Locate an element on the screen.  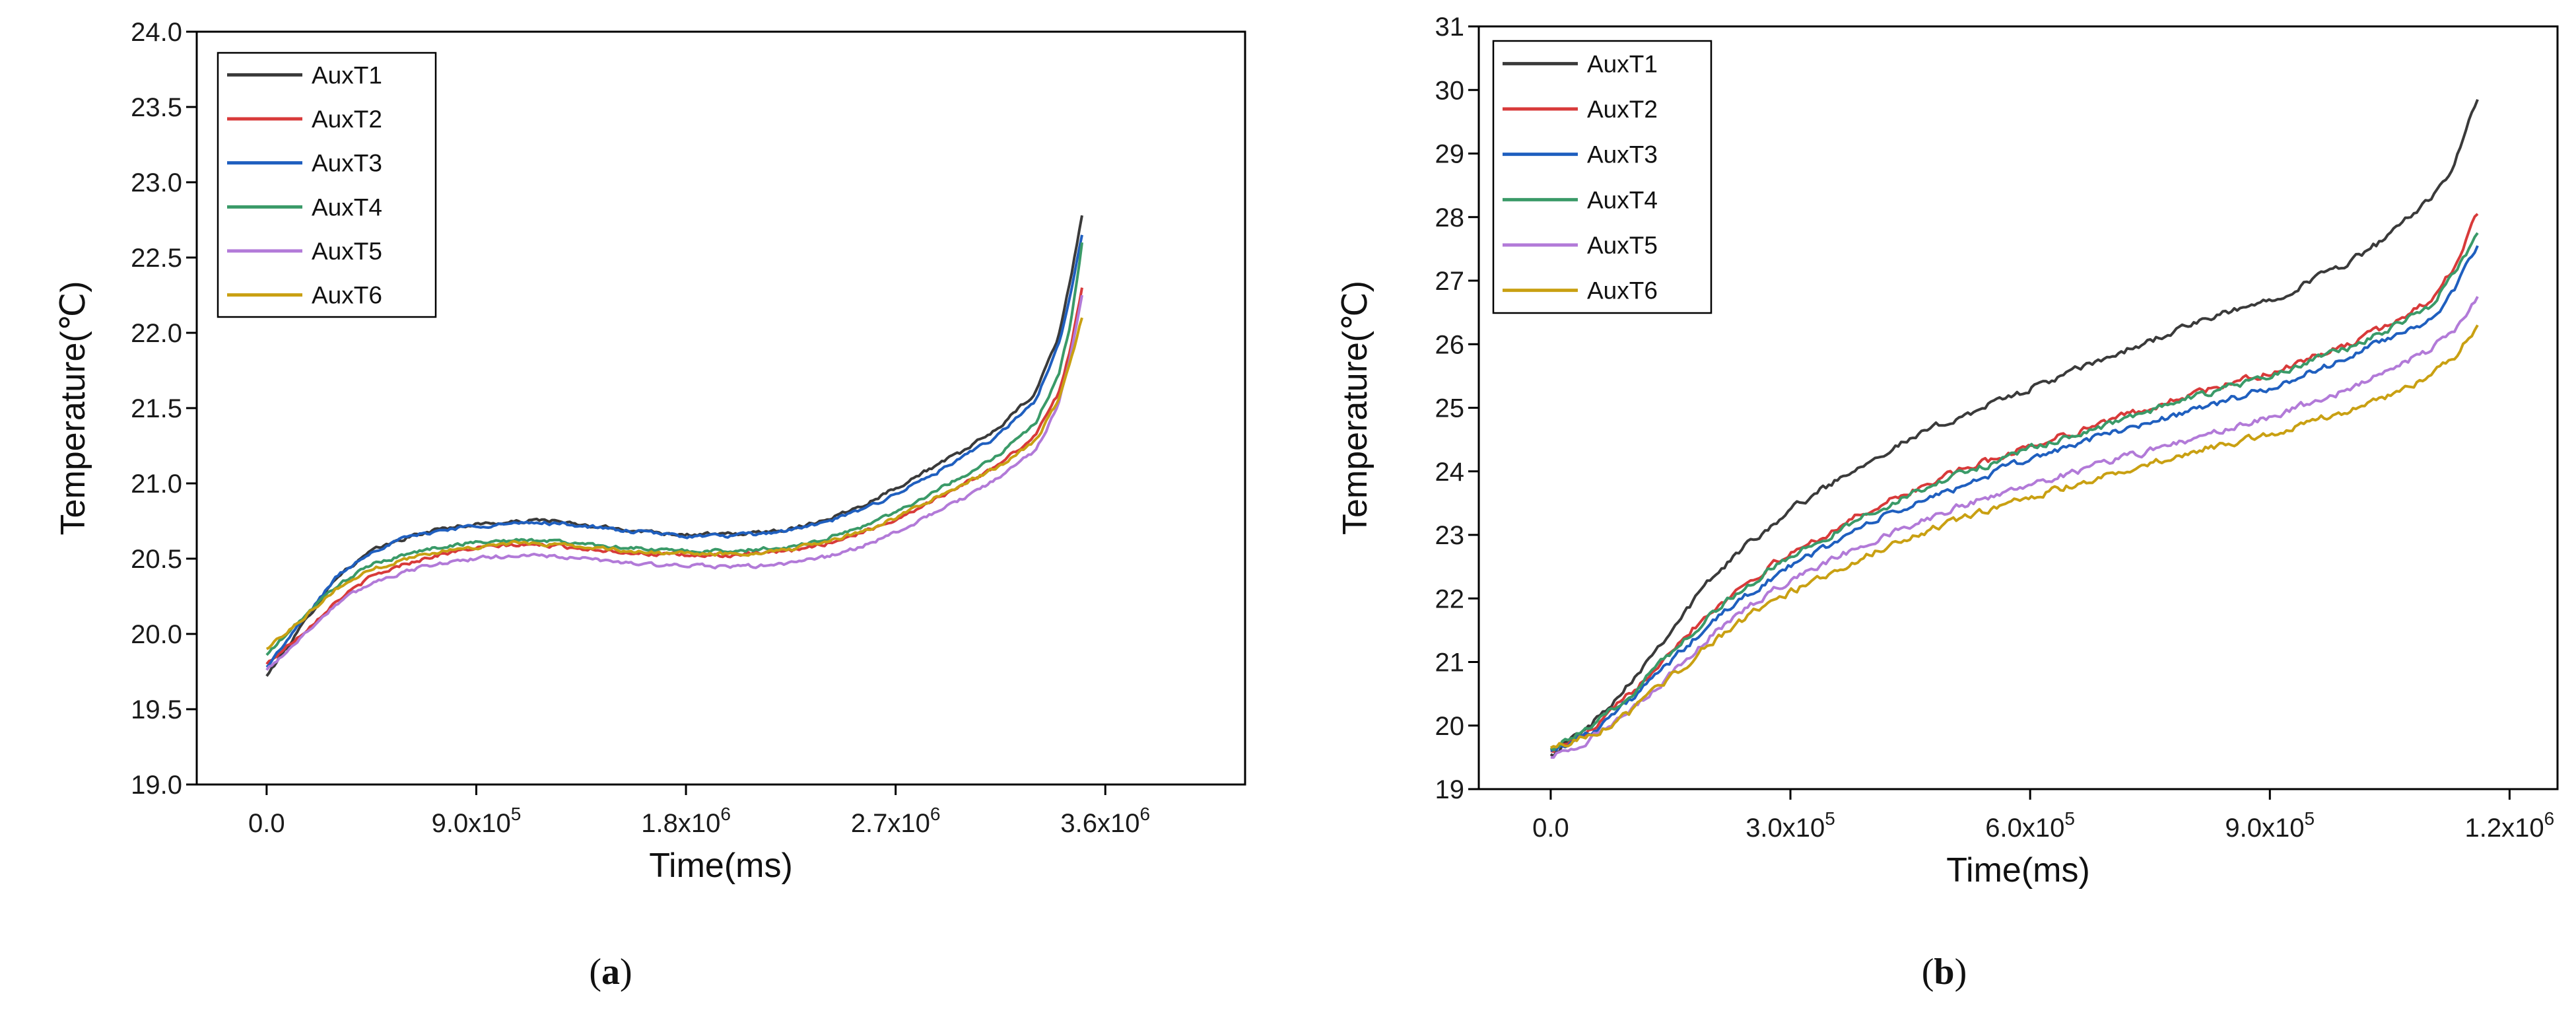
y-tick-label: 20.0 is located at coordinates (156, 634).